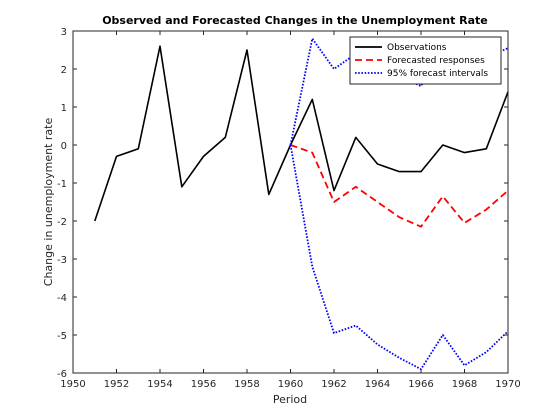  What do you see at coordinates (417, 48) in the screenshot?
I see `legend-label: Observations` at bounding box center [417, 48].